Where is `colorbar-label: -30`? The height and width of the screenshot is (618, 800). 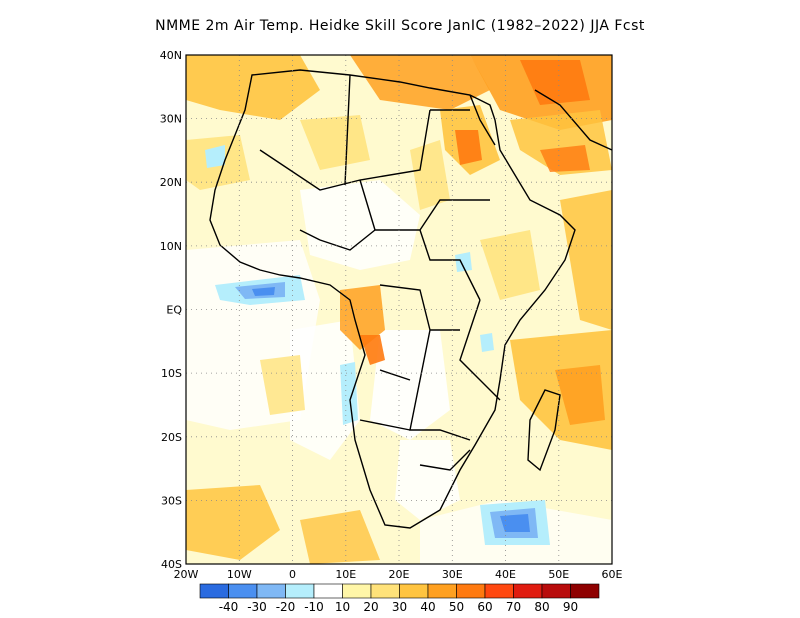
colorbar-label: -30 is located at coordinates (257, 607).